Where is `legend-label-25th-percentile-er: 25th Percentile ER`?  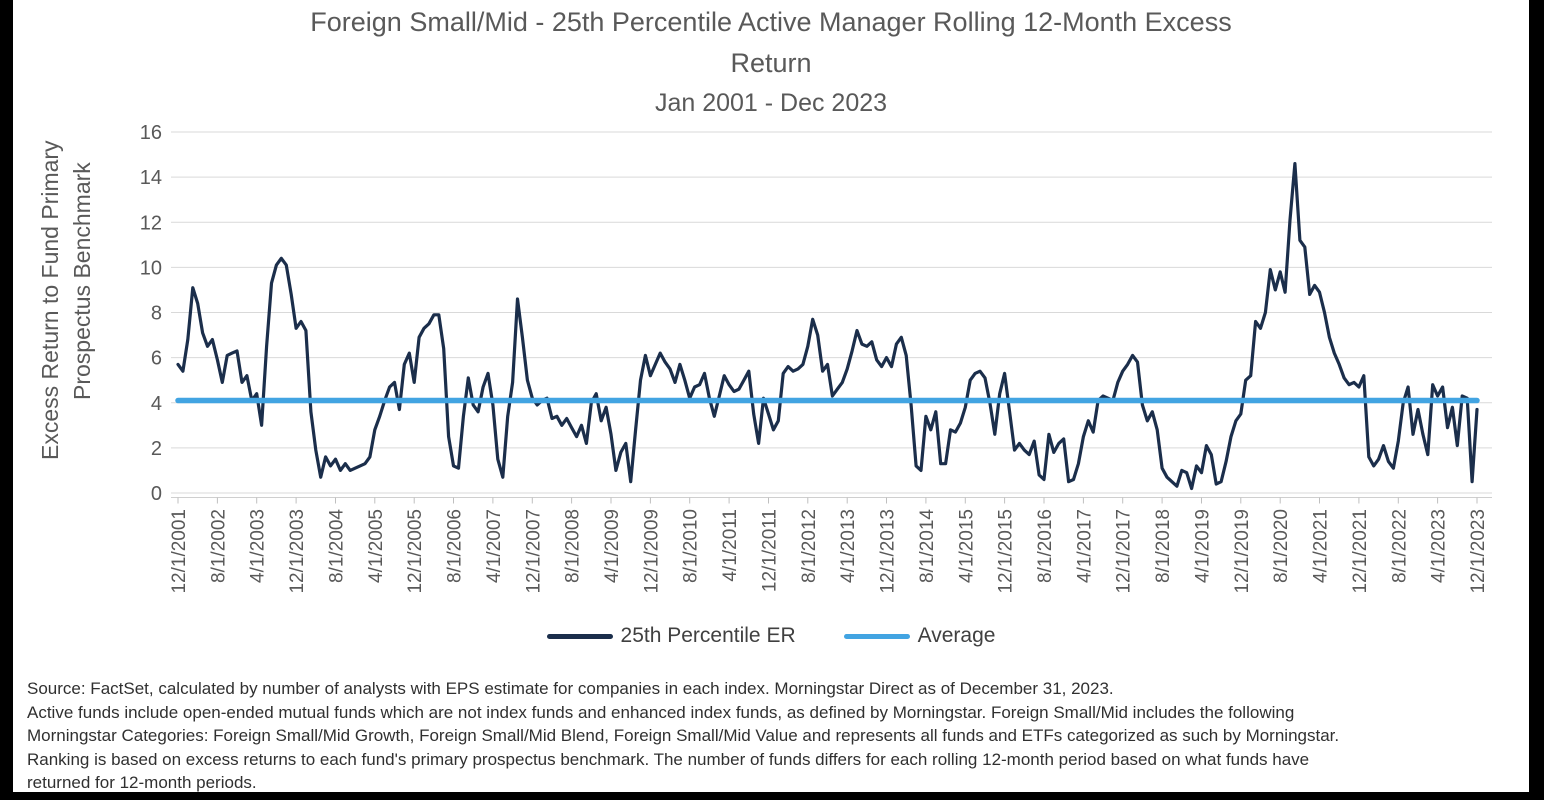
legend-label-25th-percentile-er: 25th Percentile ER is located at coordinates (708, 635).